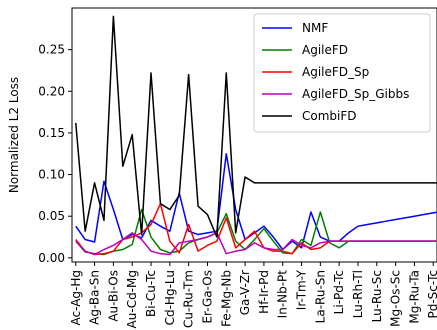  What do you see at coordinates (325, 50) in the screenshot?
I see `legend-label: AgileFD` at bounding box center [325, 50].